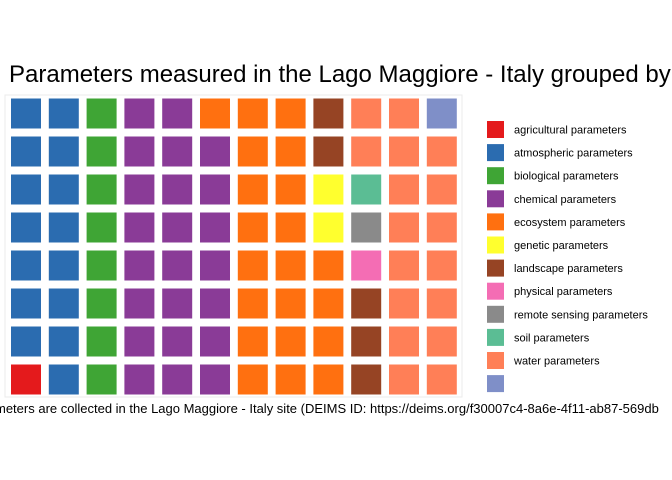 The image size is (672, 480). What do you see at coordinates (556, 362) in the screenshot?
I see `legend-label: water parameters` at bounding box center [556, 362].